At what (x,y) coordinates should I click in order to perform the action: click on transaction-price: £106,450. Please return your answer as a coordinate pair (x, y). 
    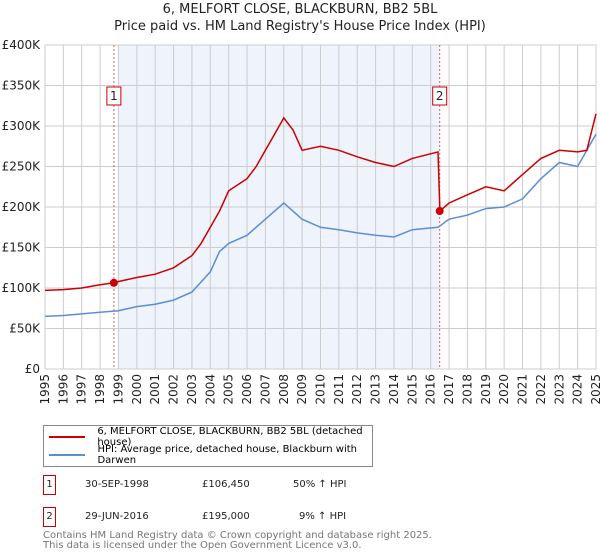
    Looking at the image, I should click on (226, 484).